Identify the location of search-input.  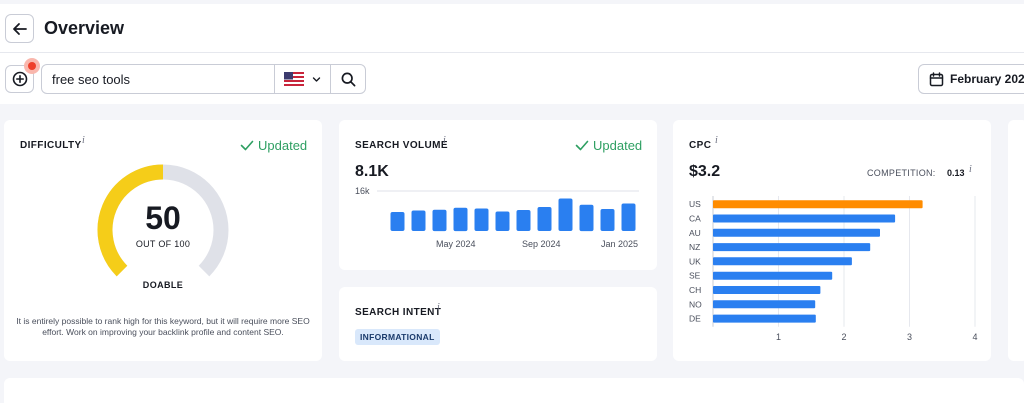
(158, 79).